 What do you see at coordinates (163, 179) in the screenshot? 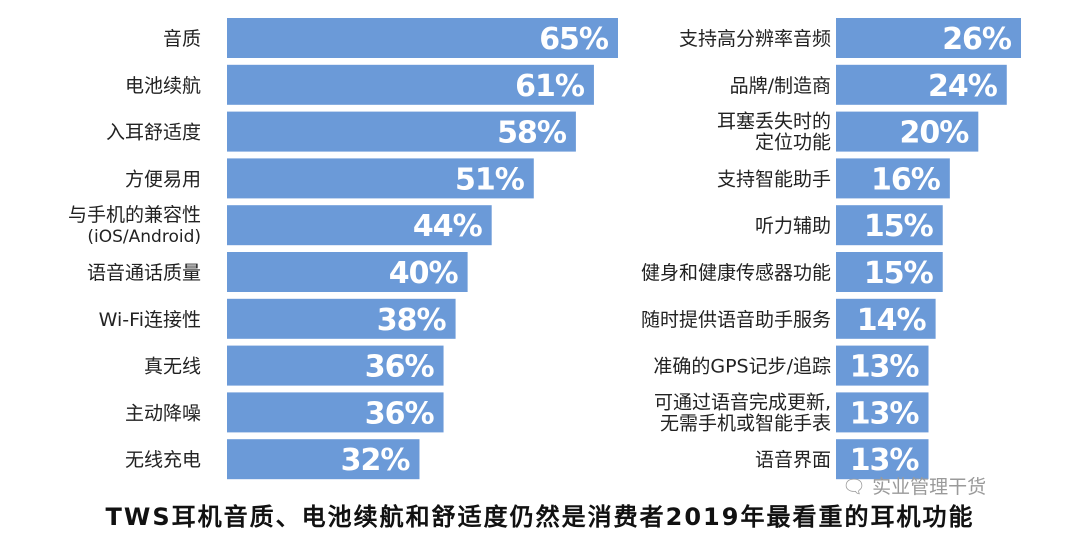
I see `category-label-left-3: 方便易用` at bounding box center [163, 179].